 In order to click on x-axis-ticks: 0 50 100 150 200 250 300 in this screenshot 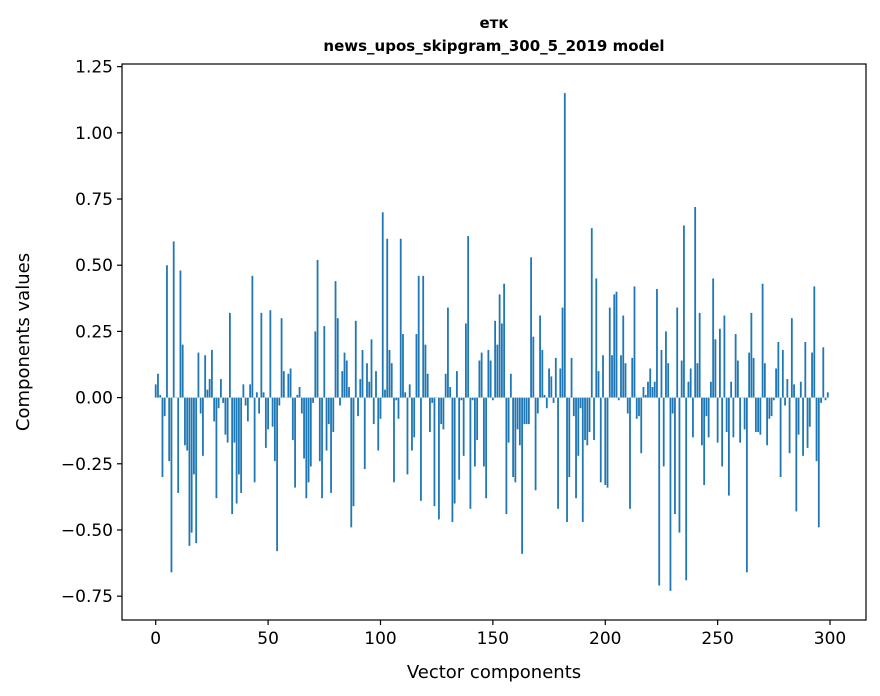, I will do `click(498, 634)`.